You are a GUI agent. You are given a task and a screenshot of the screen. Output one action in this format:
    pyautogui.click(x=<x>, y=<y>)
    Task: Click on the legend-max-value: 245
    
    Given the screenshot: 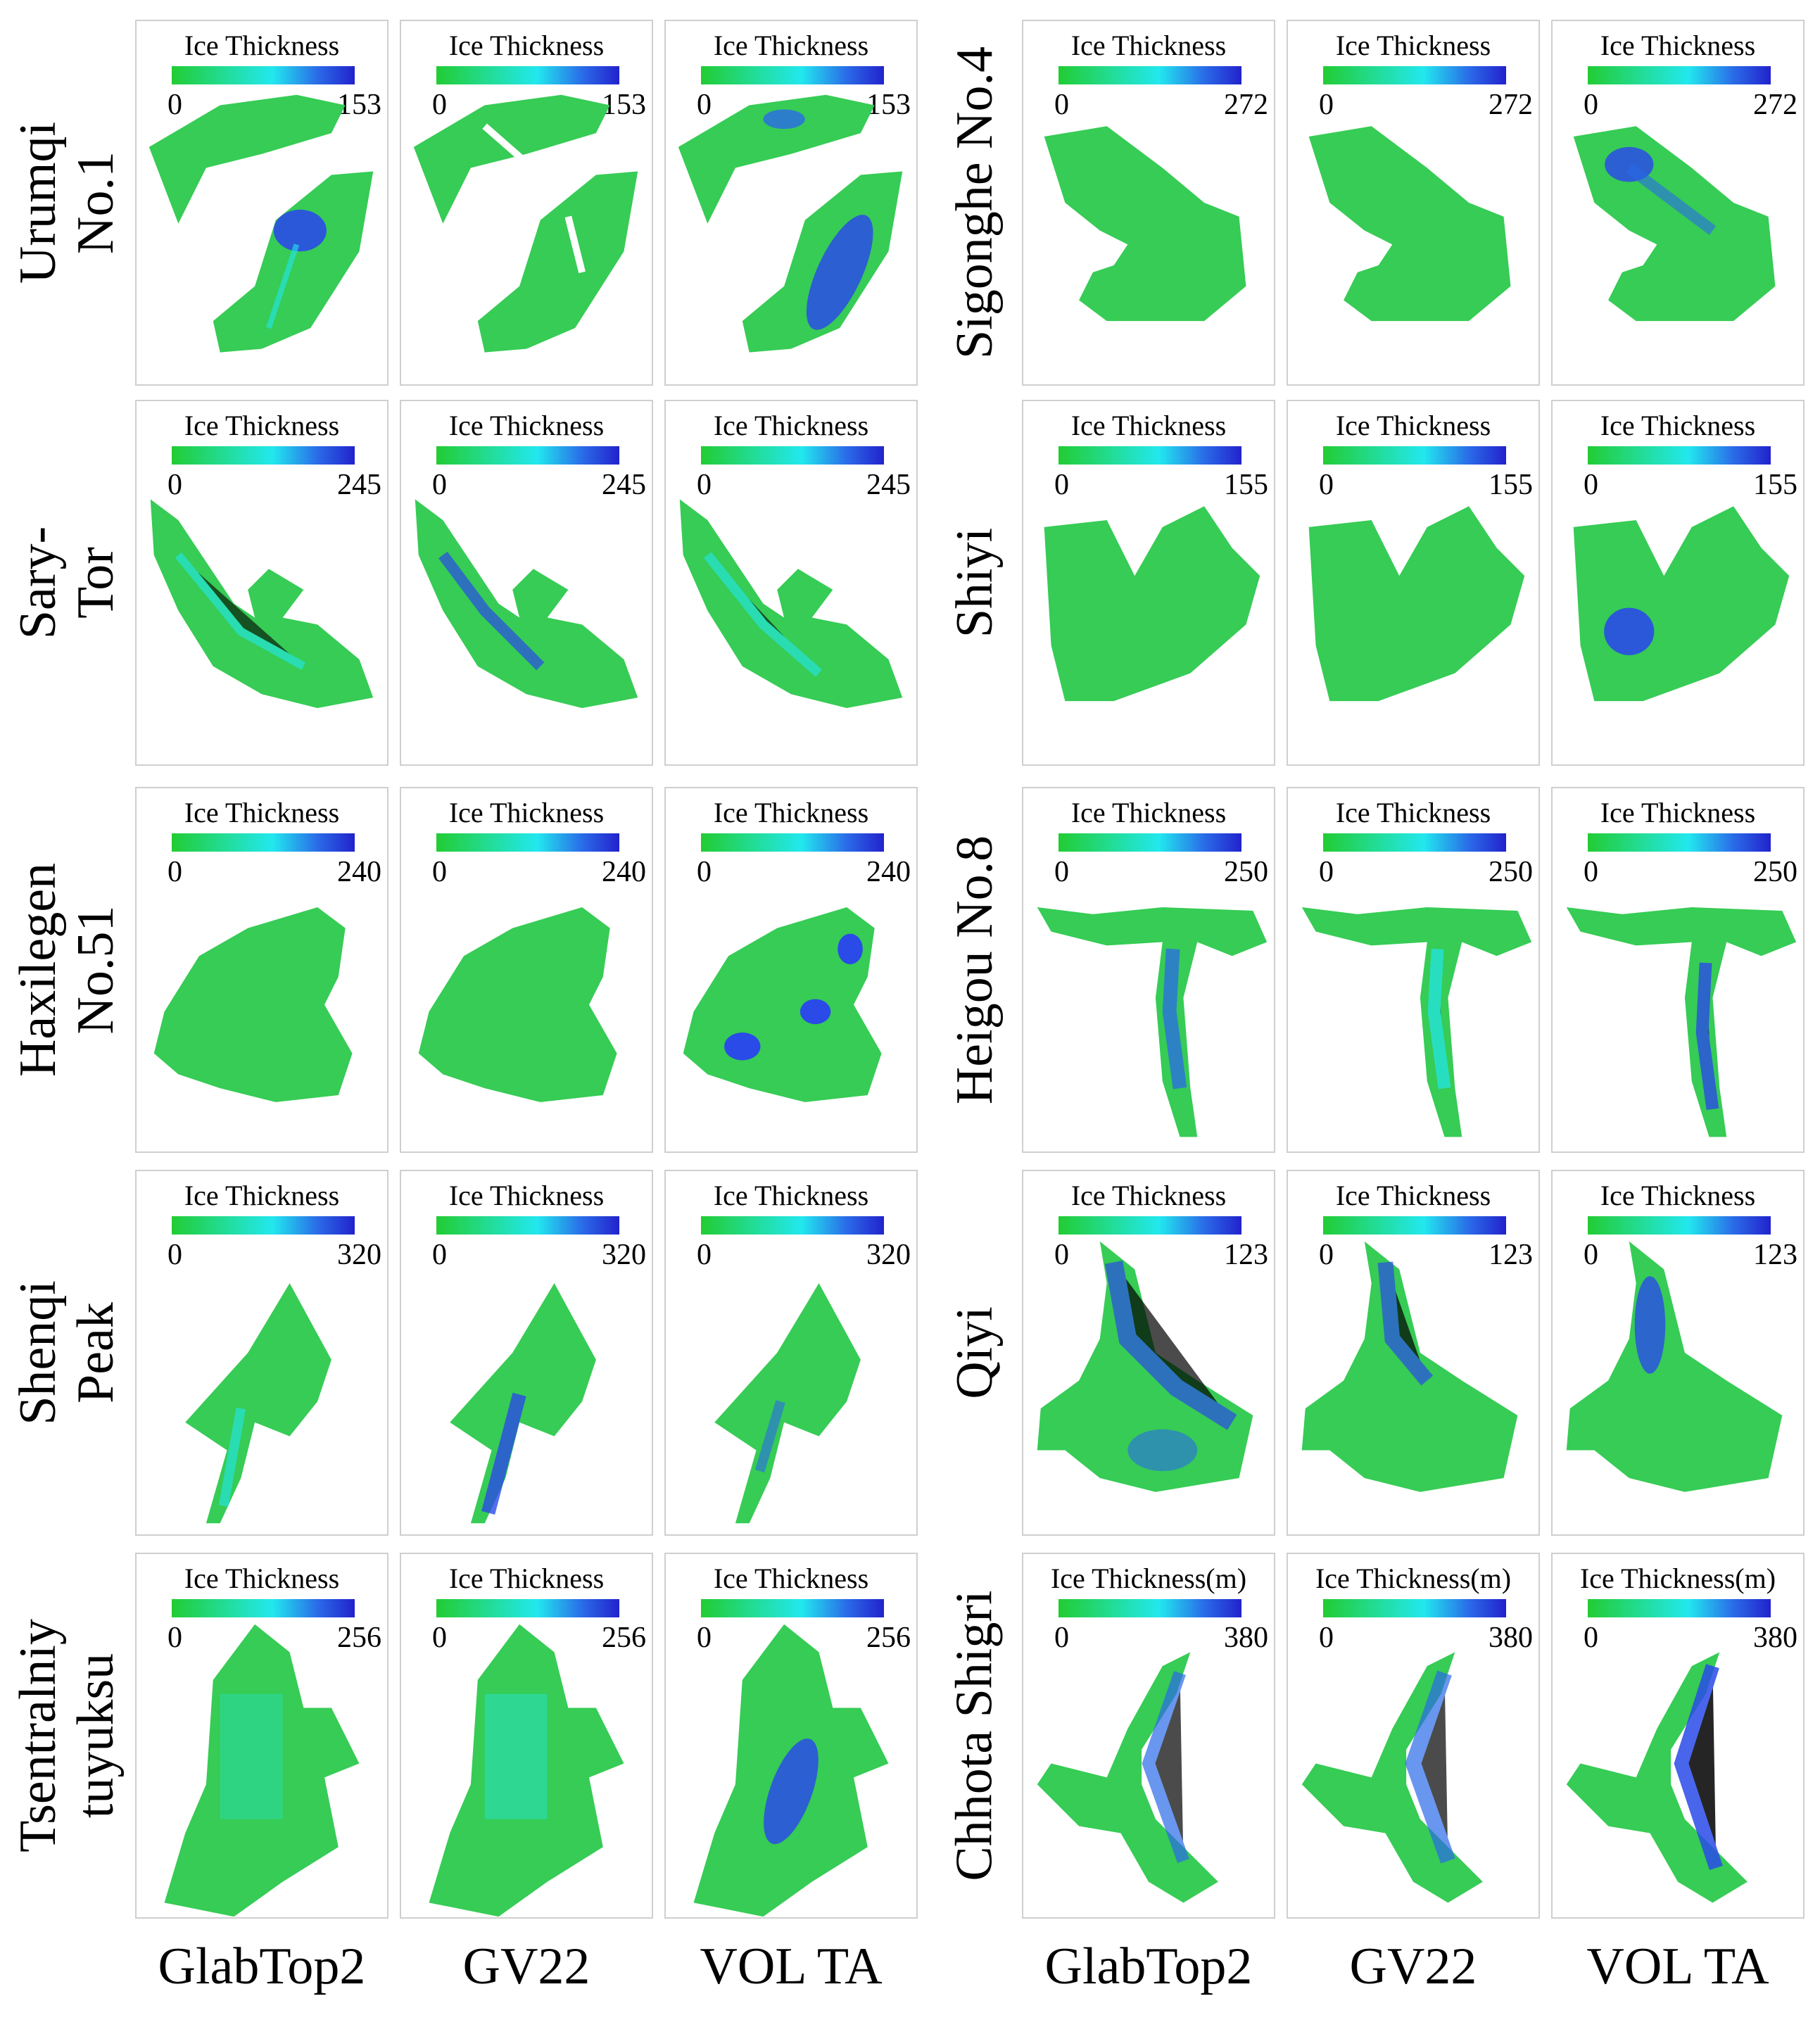 What is the action you would take?
    pyautogui.click(x=888, y=485)
    